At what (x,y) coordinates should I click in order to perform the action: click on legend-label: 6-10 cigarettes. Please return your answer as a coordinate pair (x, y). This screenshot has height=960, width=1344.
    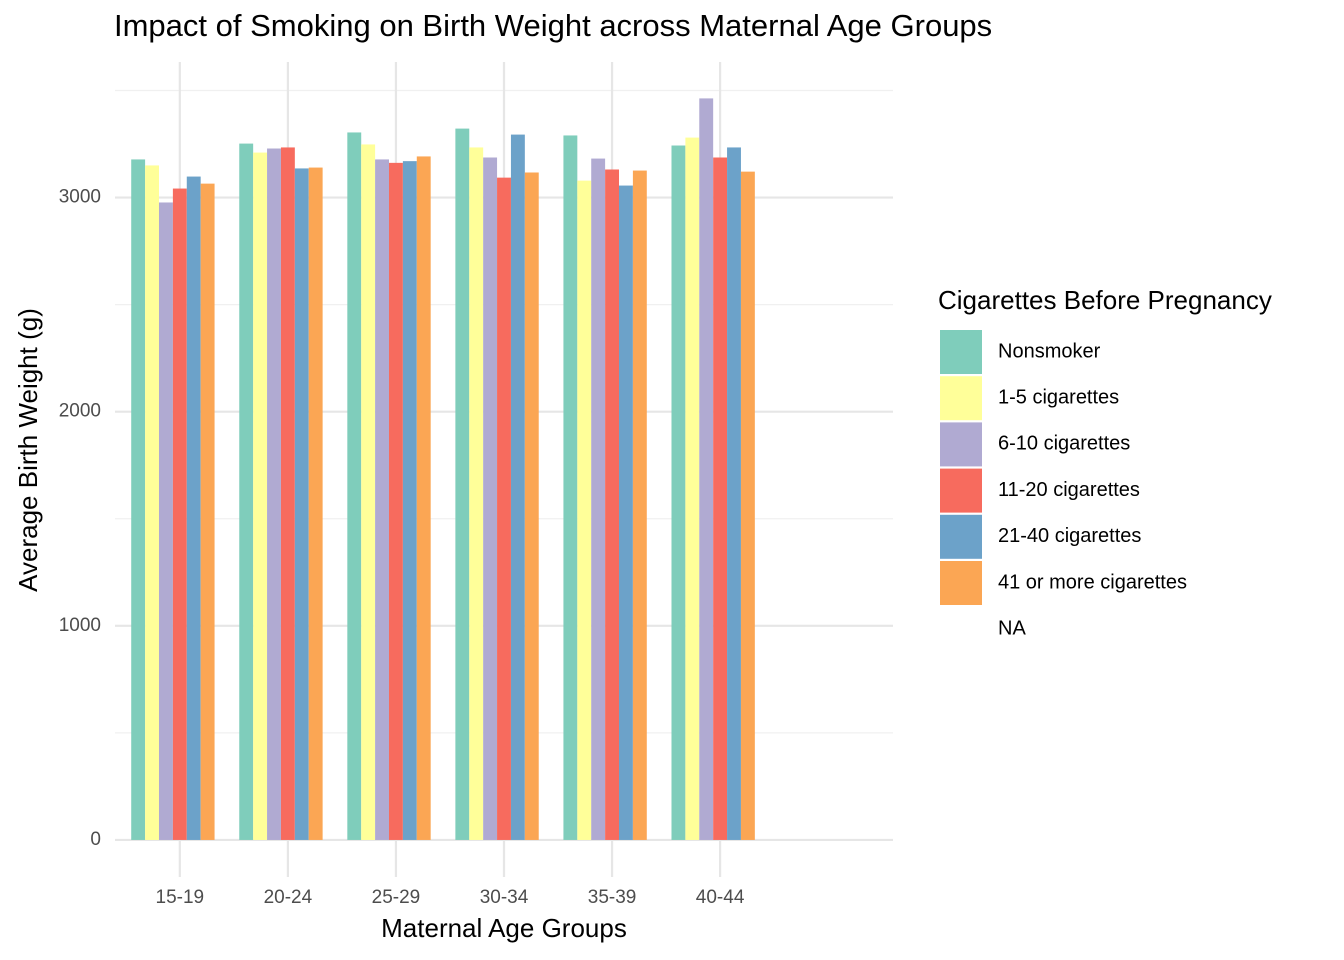
    Looking at the image, I should click on (1064, 444).